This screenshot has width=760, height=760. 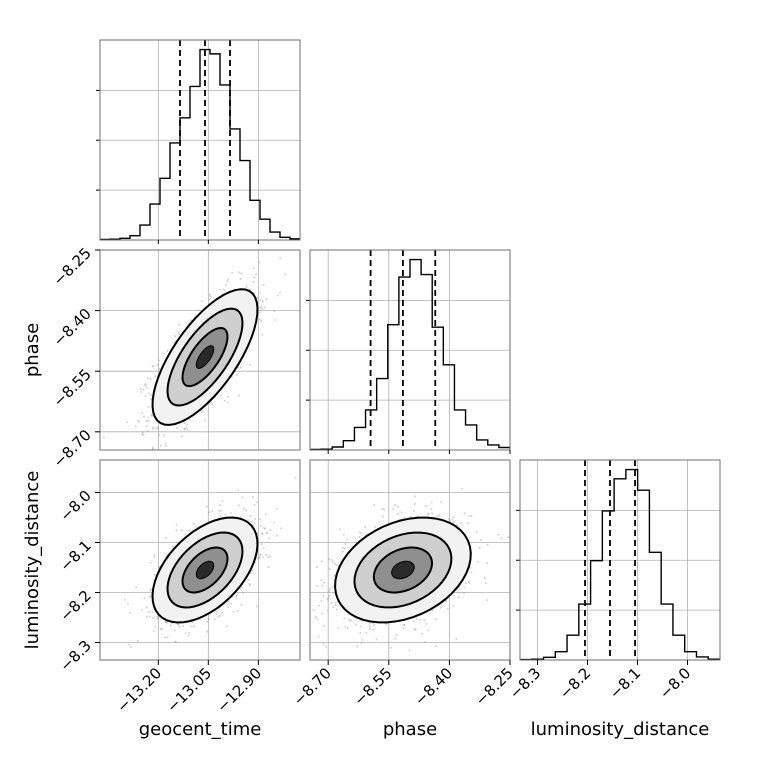 What do you see at coordinates (32, 350) in the screenshot?
I see `ylabel-phase: phase` at bounding box center [32, 350].